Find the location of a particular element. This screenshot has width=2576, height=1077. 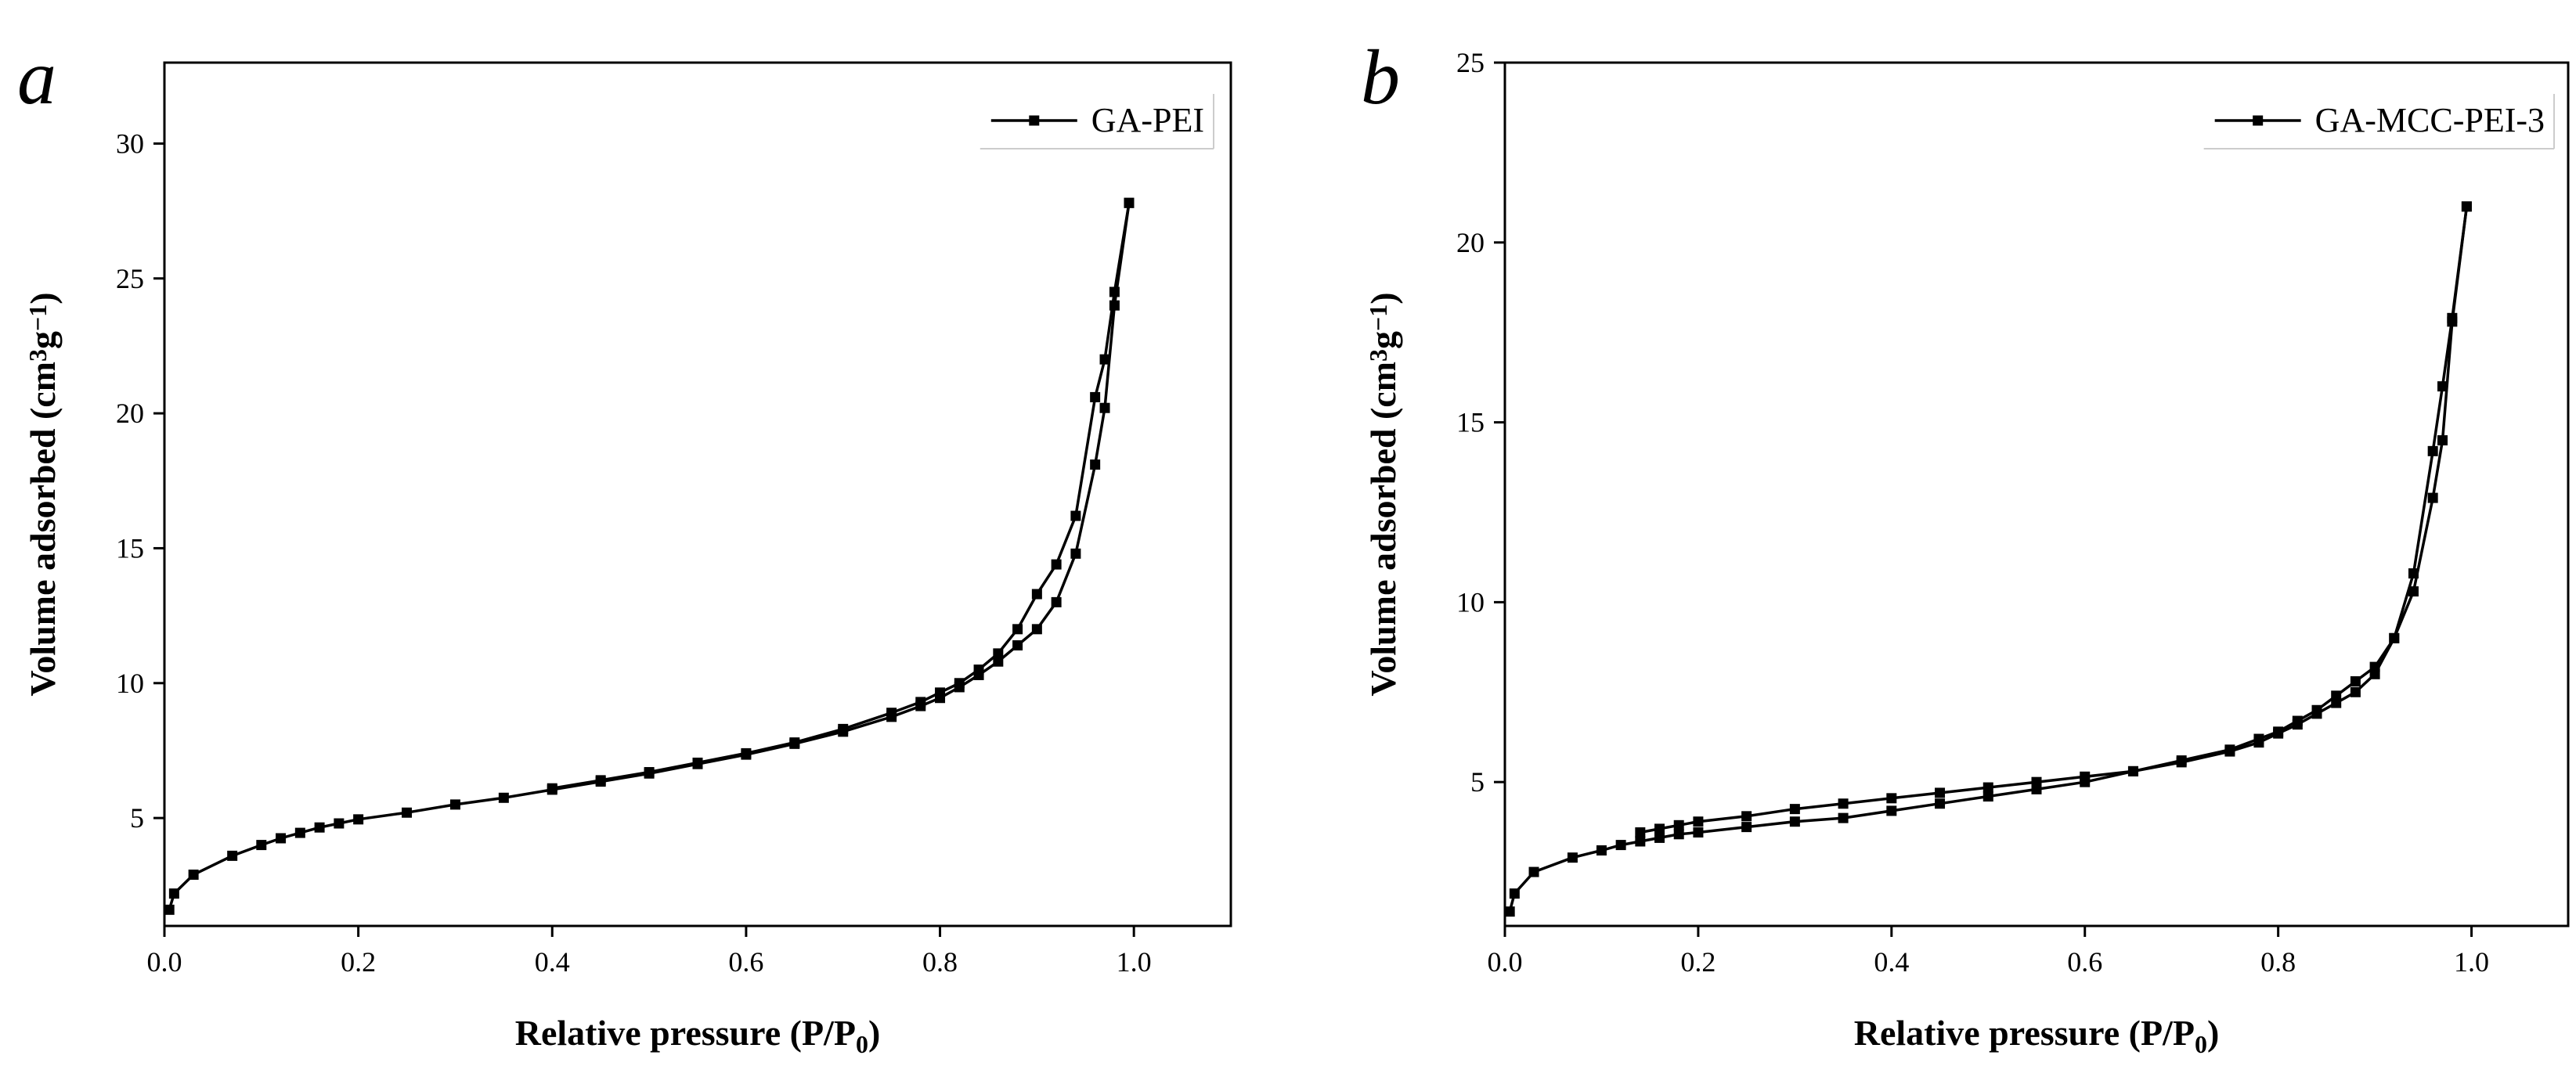

series-line-desorption is located at coordinates (841, 496).